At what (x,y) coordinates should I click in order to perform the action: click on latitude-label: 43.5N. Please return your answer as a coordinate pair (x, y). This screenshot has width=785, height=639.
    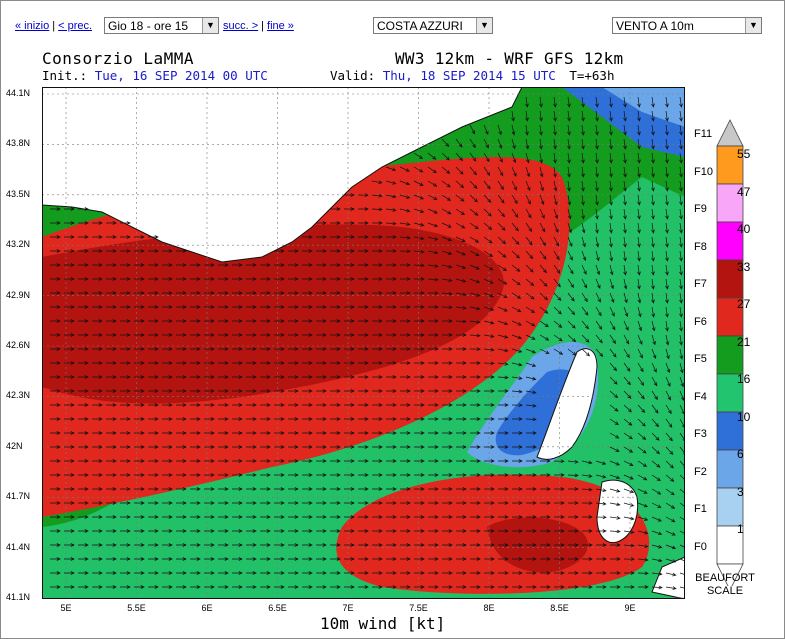
    Looking at the image, I should click on (18, 193).